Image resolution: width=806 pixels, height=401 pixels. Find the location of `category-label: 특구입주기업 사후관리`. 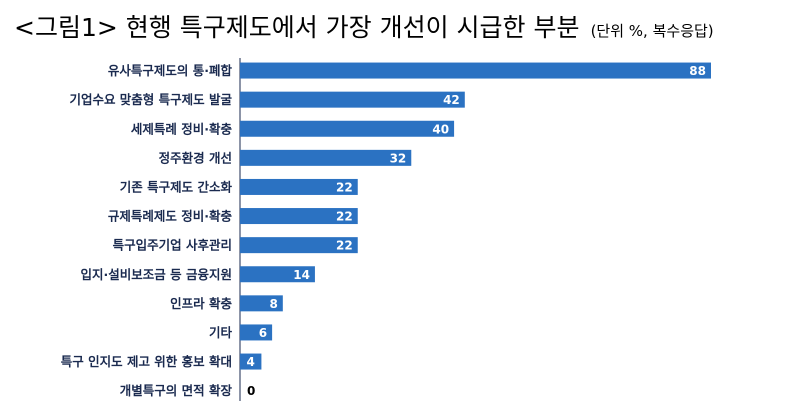

category-label: 특구입주기업 사후관리 is located at coordinates (172, 245).